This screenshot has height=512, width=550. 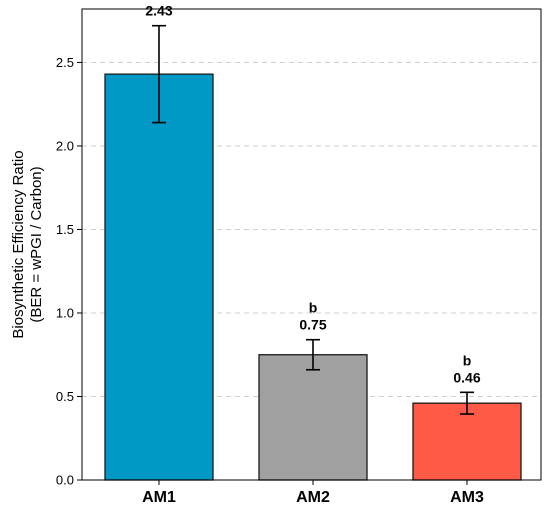 I want to click on value-label: 0.46, so click(x=466, y=377).